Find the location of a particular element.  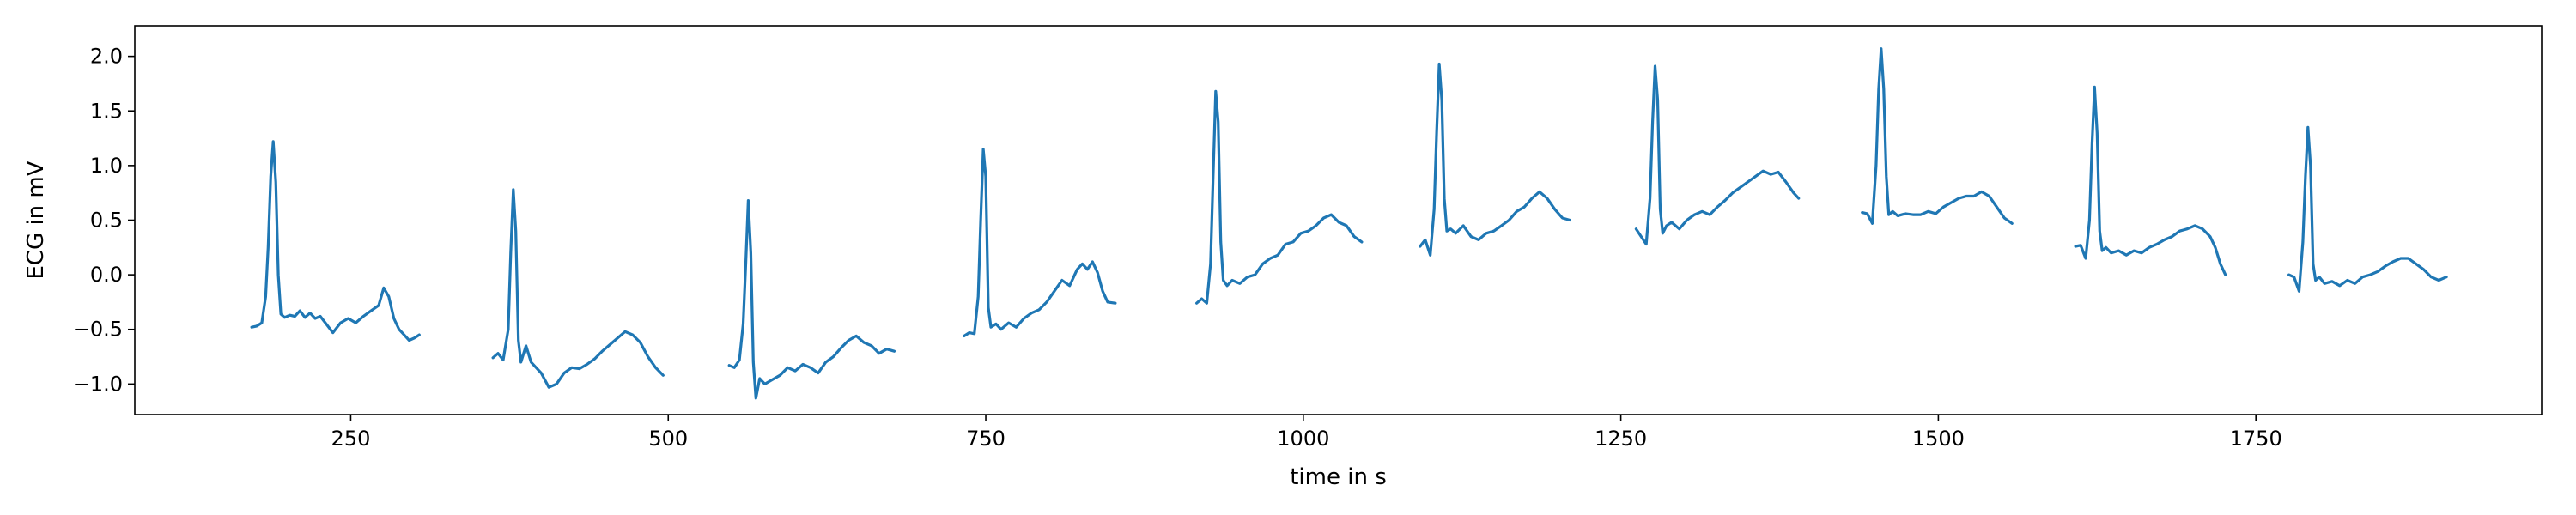

x-tick-label: 1000 is located at coordinates (1303, 439).